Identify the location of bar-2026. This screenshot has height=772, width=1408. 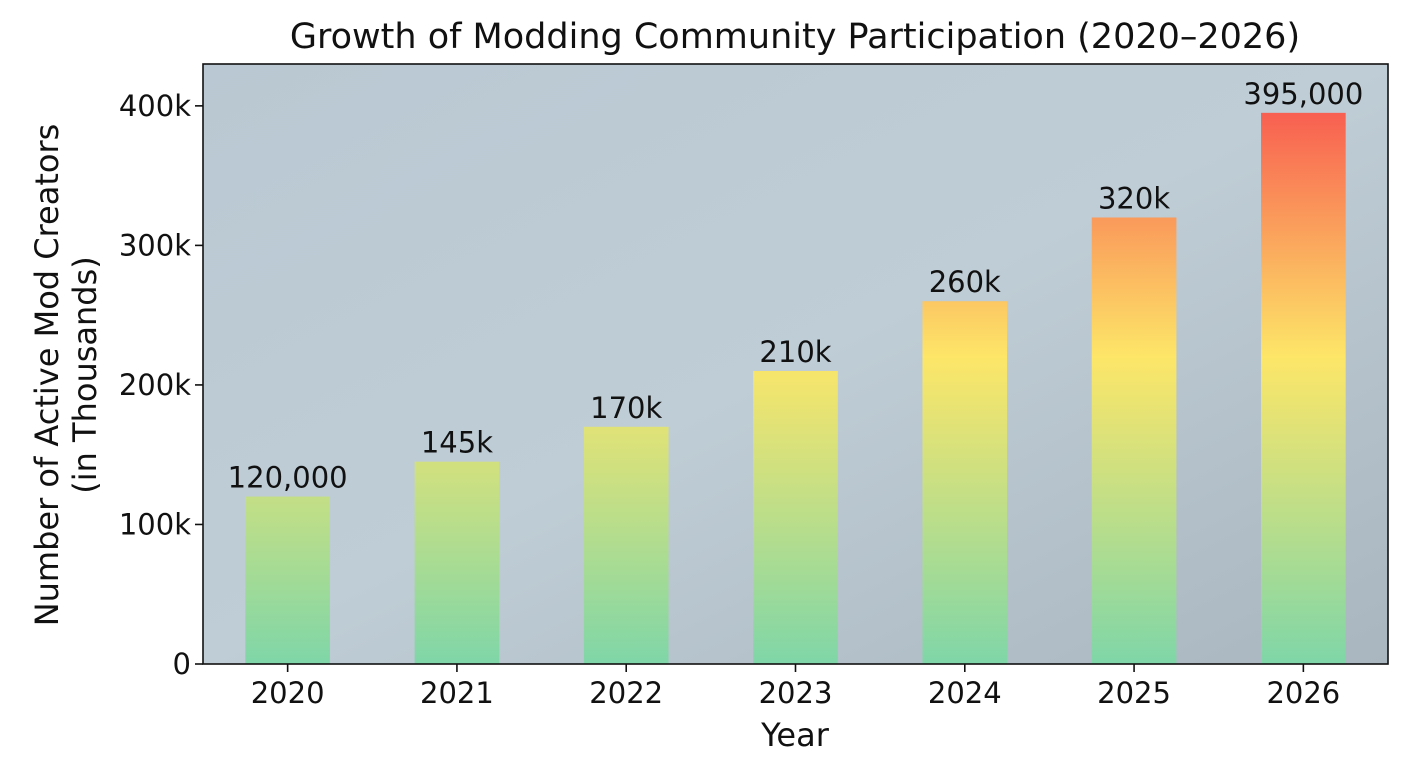
(1303, 388).